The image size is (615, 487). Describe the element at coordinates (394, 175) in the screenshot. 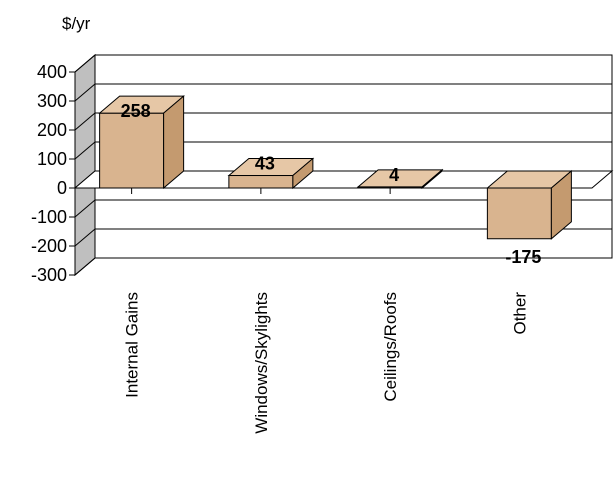

I see `data-label: 4` at that location.